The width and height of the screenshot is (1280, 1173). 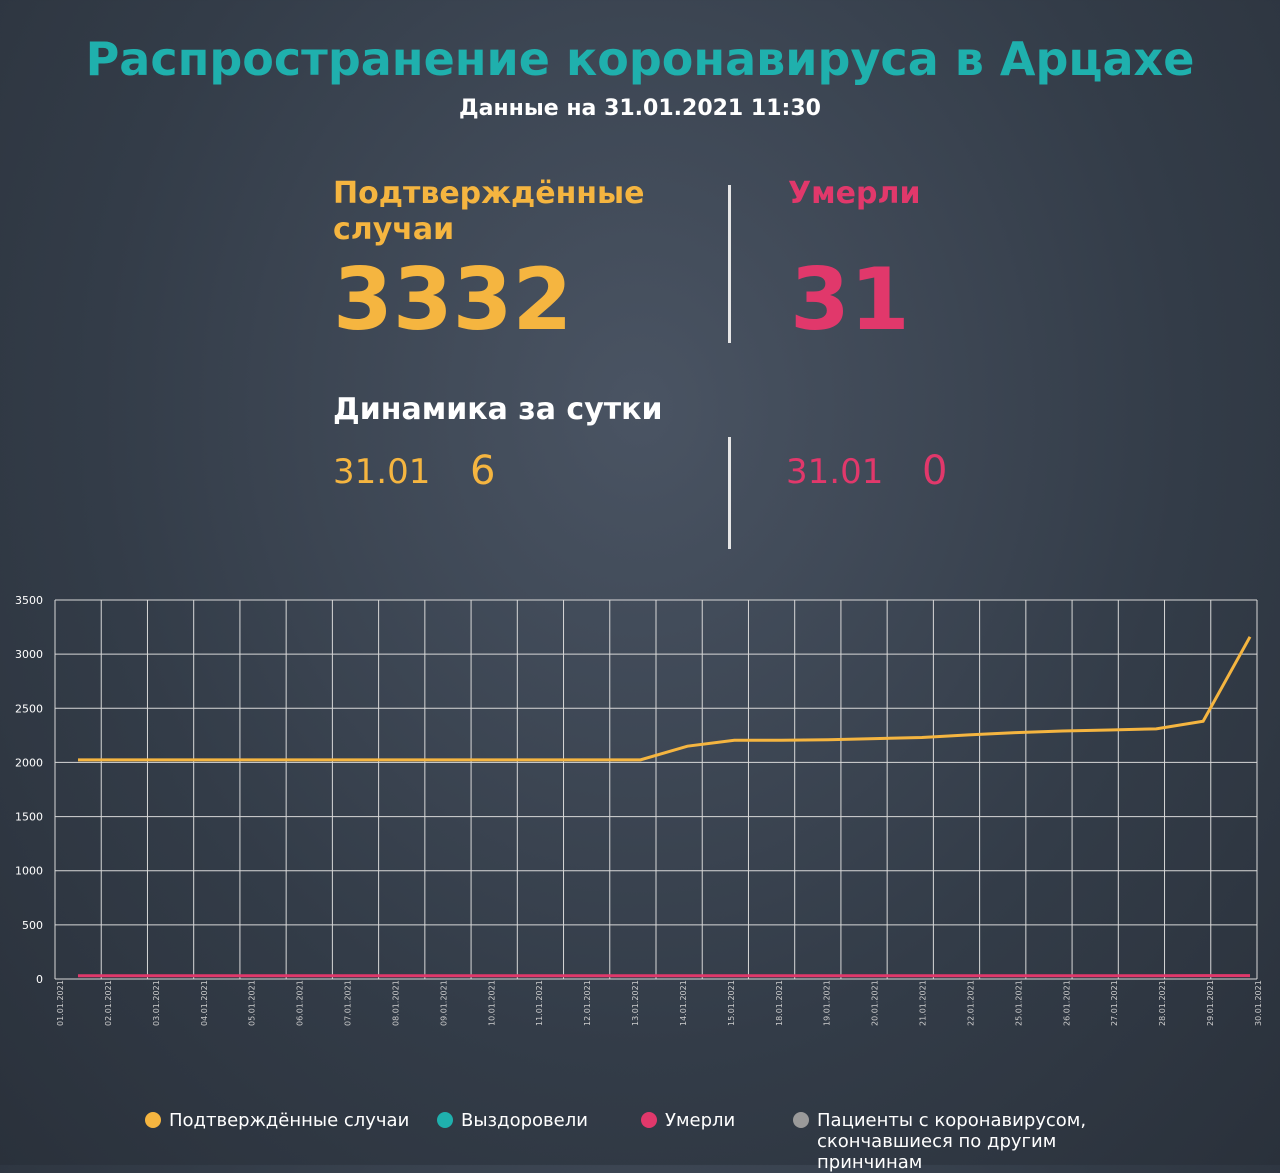 I want to click on legend-label: Умерли, so click(x=700, y=1120).